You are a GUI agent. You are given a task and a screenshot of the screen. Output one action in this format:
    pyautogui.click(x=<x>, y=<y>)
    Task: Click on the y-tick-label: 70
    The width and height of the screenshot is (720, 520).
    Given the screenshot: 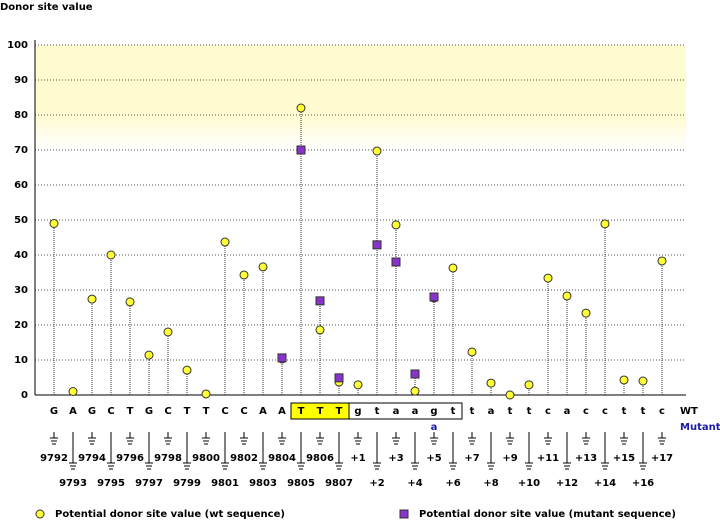 What is the action you would take?
    pyautogui.click(x=21, y=150)
    